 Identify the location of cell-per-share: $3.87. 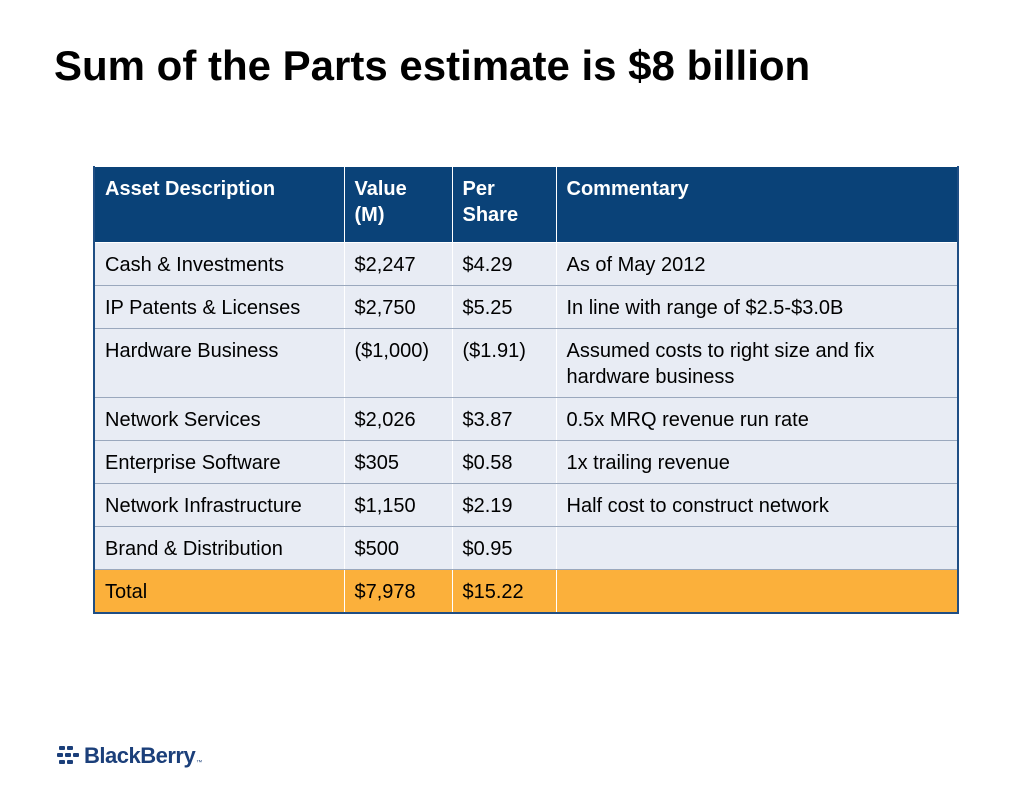
(504, 419).